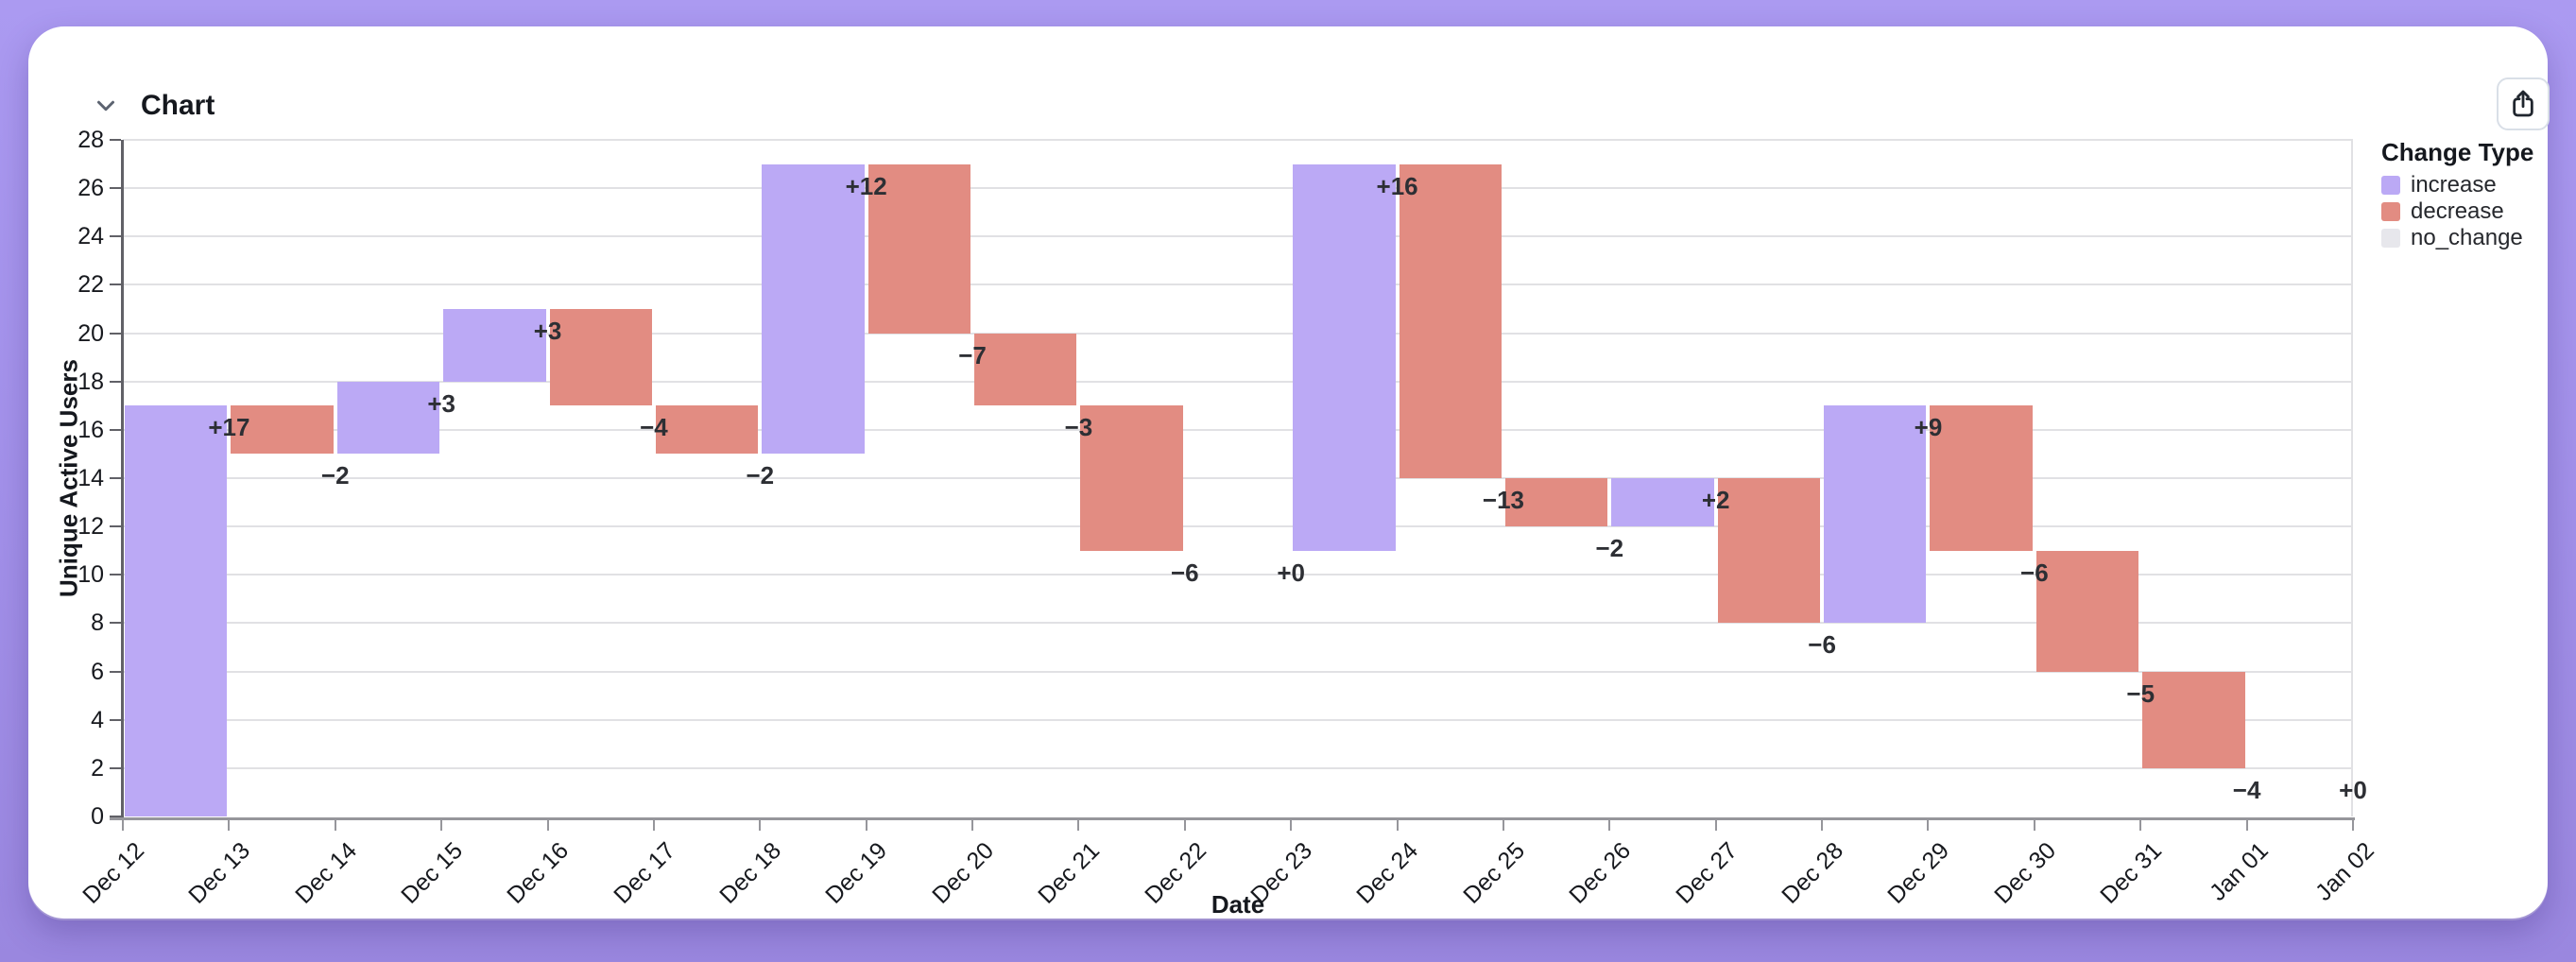  Describe the element at coordinates (750, 873) in the screenshot. I see `x-tick-label: Dec 18` at that location.